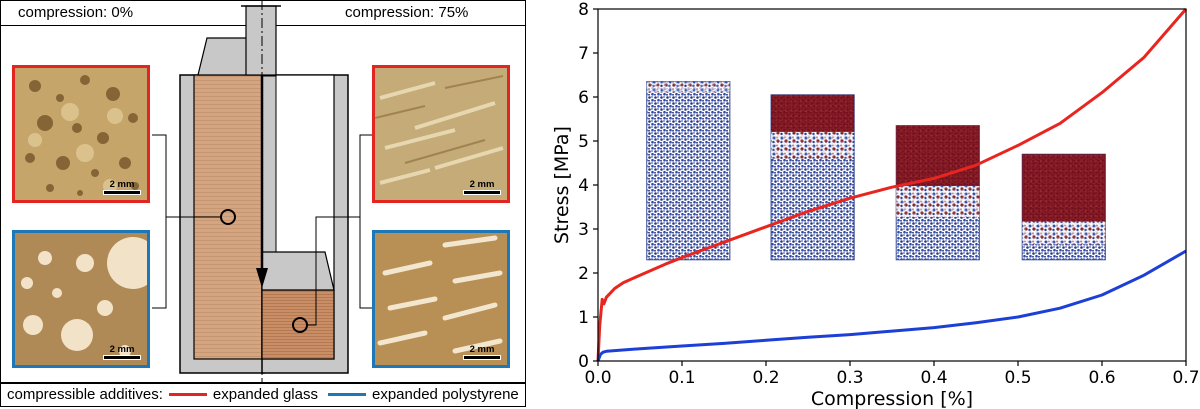 The width and height of the screenshot is (1200, 409). I want to click on x-tick-label: 0.2, so click(765, 378).